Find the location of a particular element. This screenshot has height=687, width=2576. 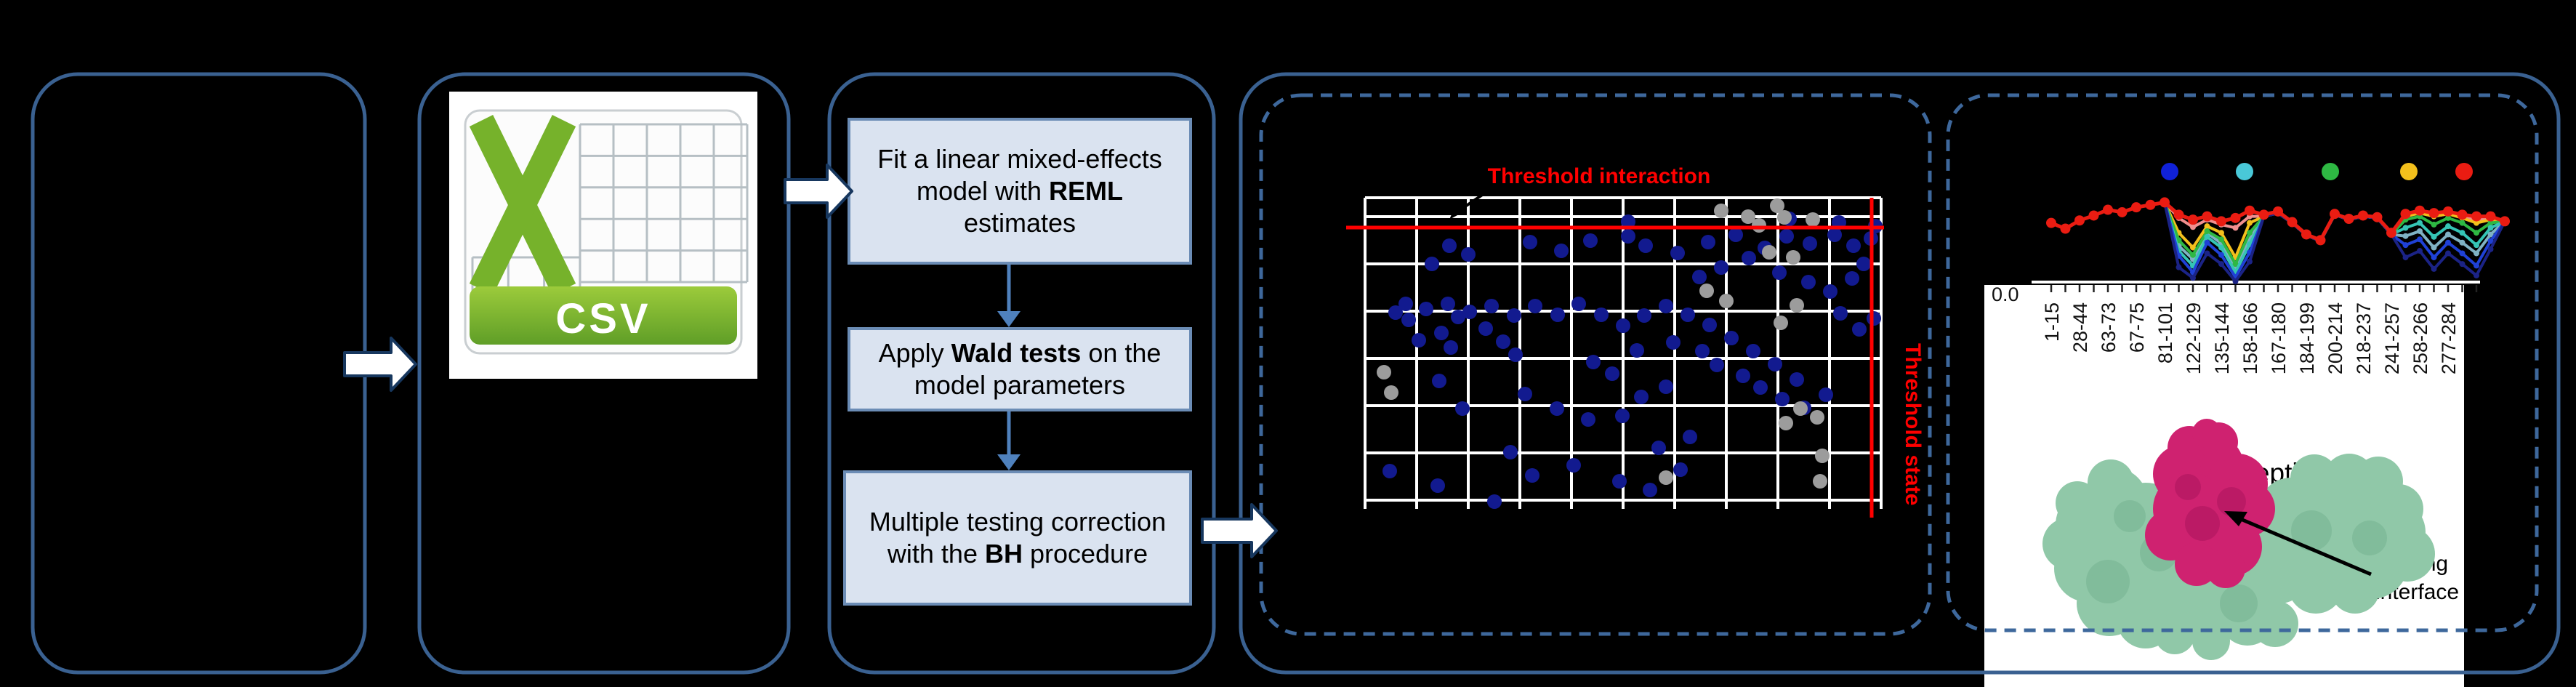

connector-step2-step3-head is located at coordinates (1009, 462).